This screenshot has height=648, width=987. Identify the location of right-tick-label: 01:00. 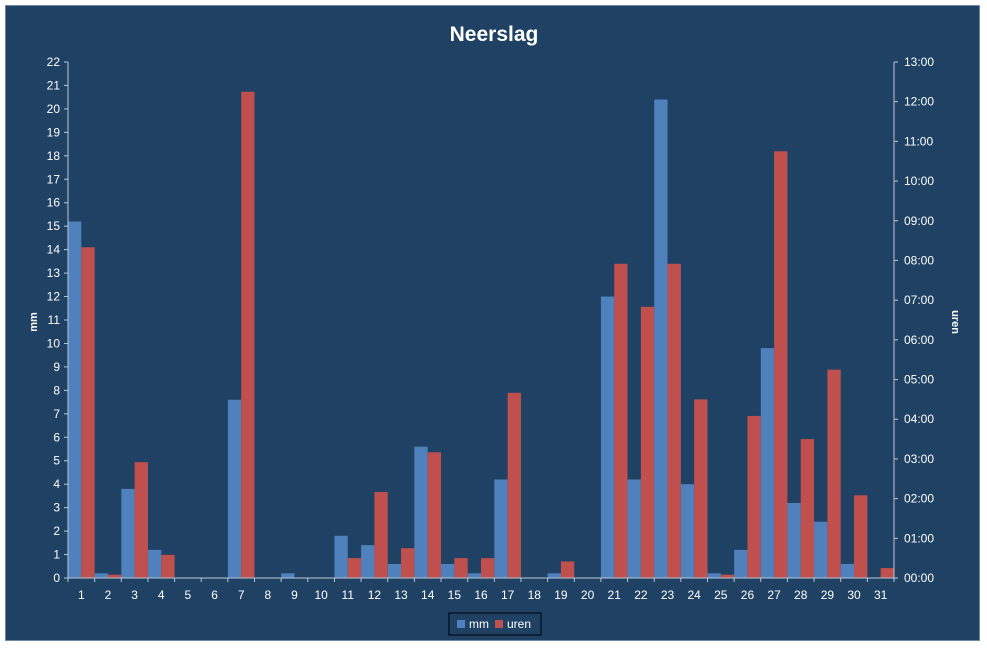
(919, 538).